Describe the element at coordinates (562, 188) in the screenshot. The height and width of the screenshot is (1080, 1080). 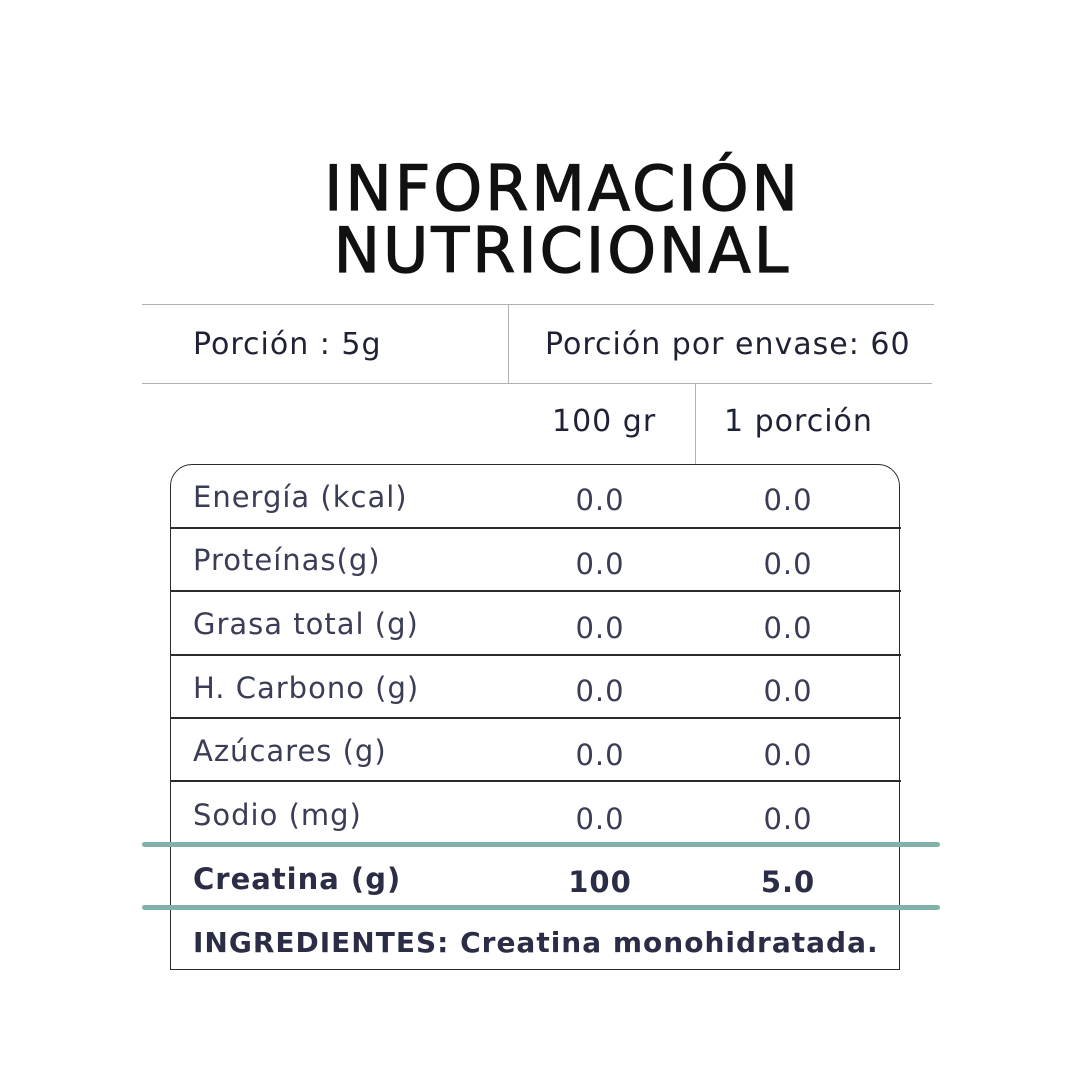
I see `title-line-1: INFORMACIÓN` at that location.